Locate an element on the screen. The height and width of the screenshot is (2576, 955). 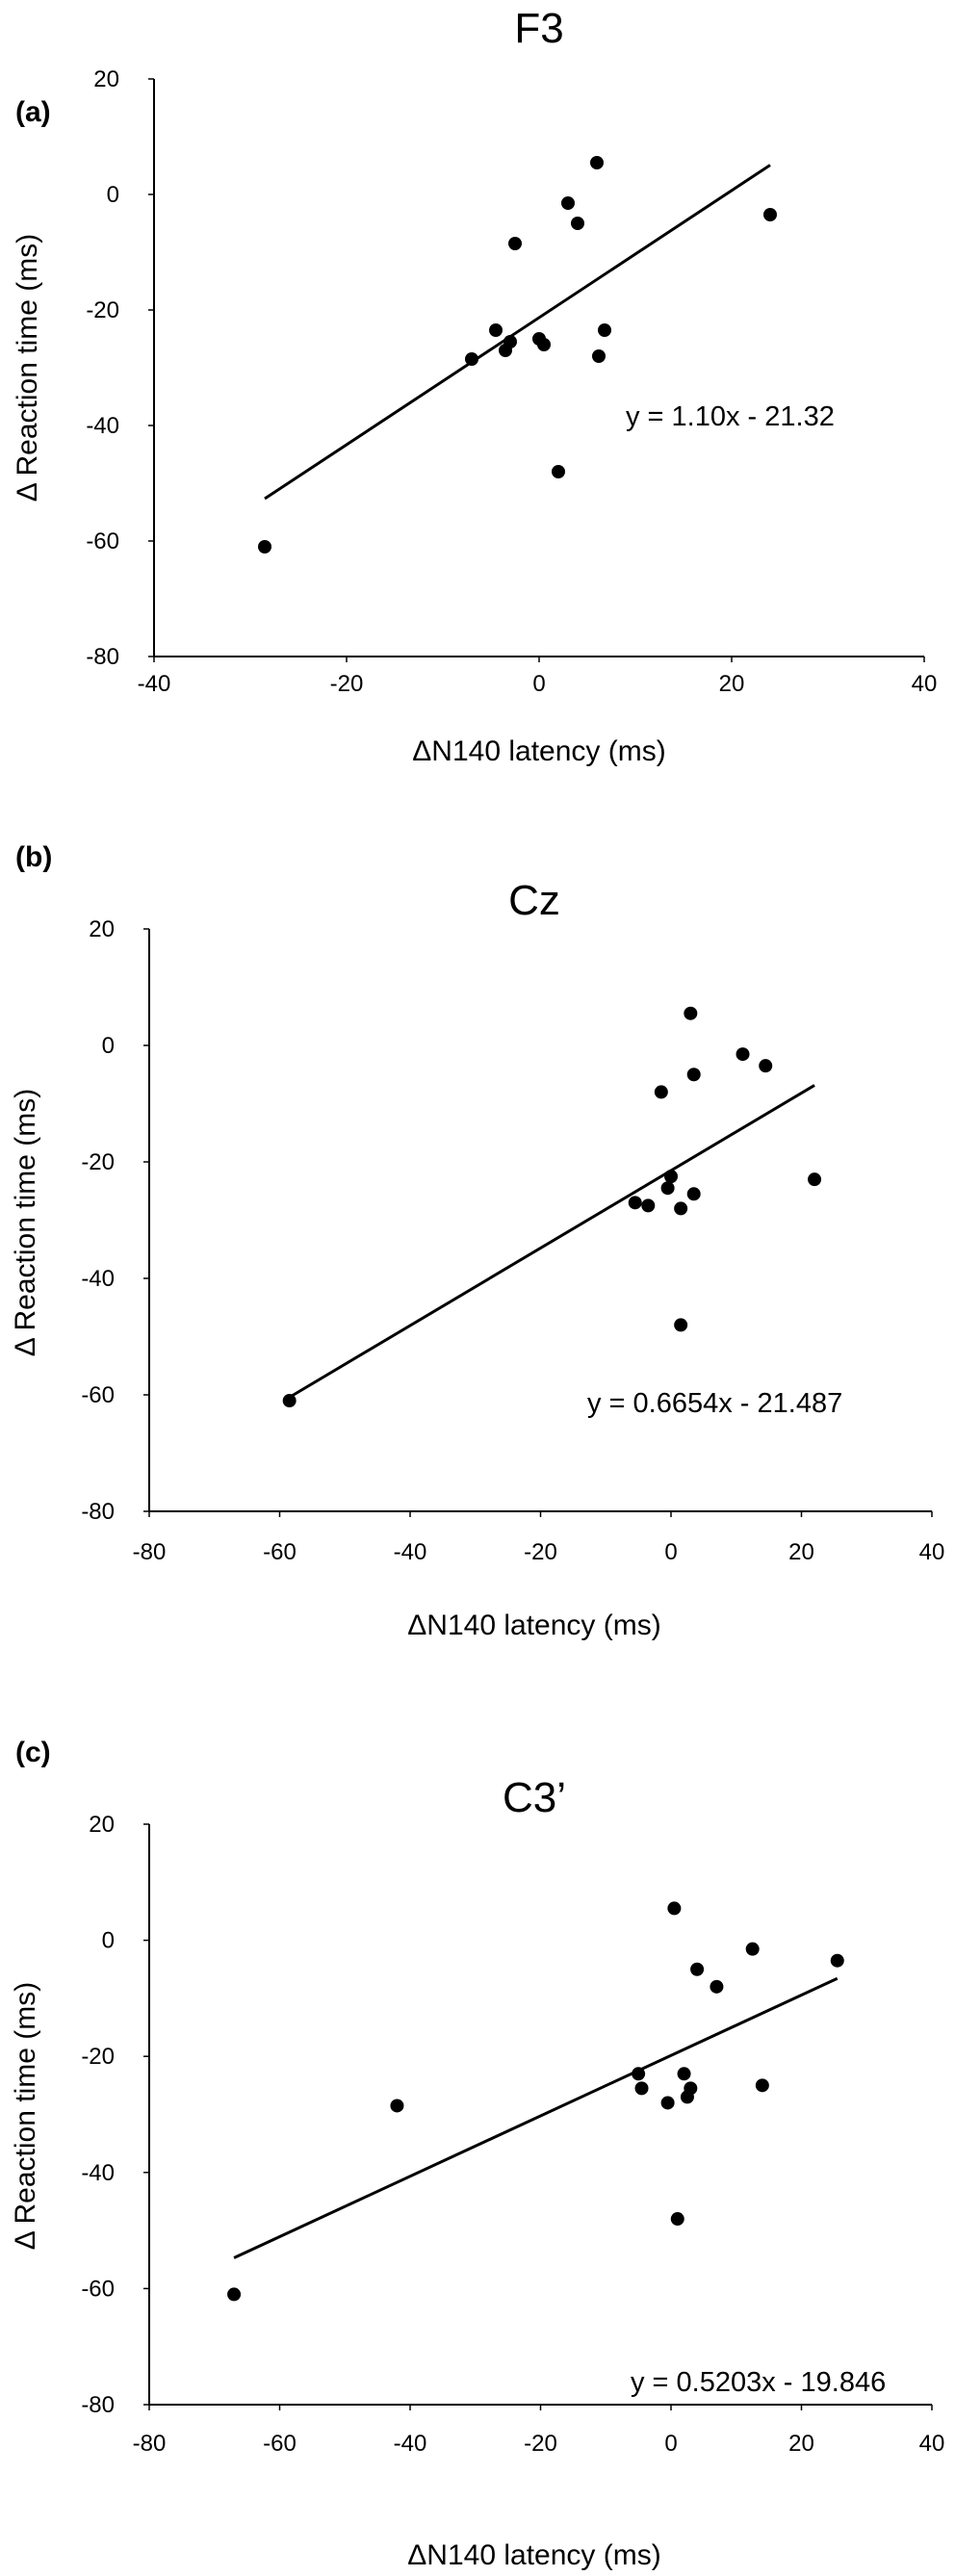
panel-label: (a) is located at coordinates (33, 112).